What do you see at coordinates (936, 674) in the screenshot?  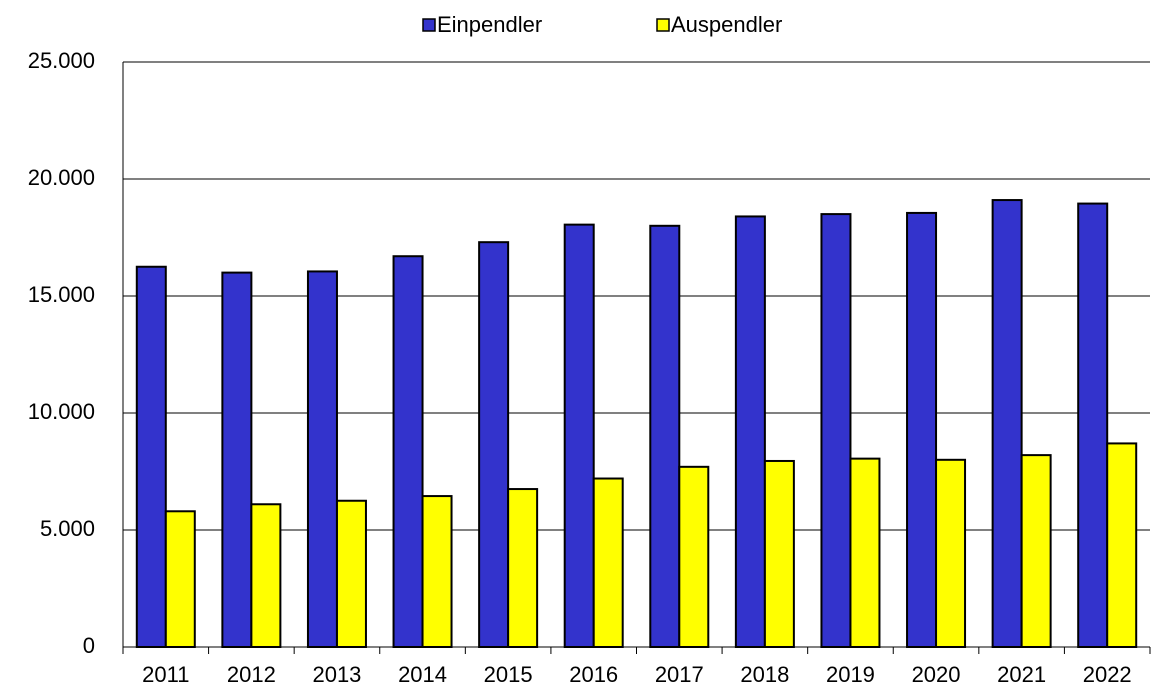 I see `x-tick-label: 2020` at bounding box center [936, 674].